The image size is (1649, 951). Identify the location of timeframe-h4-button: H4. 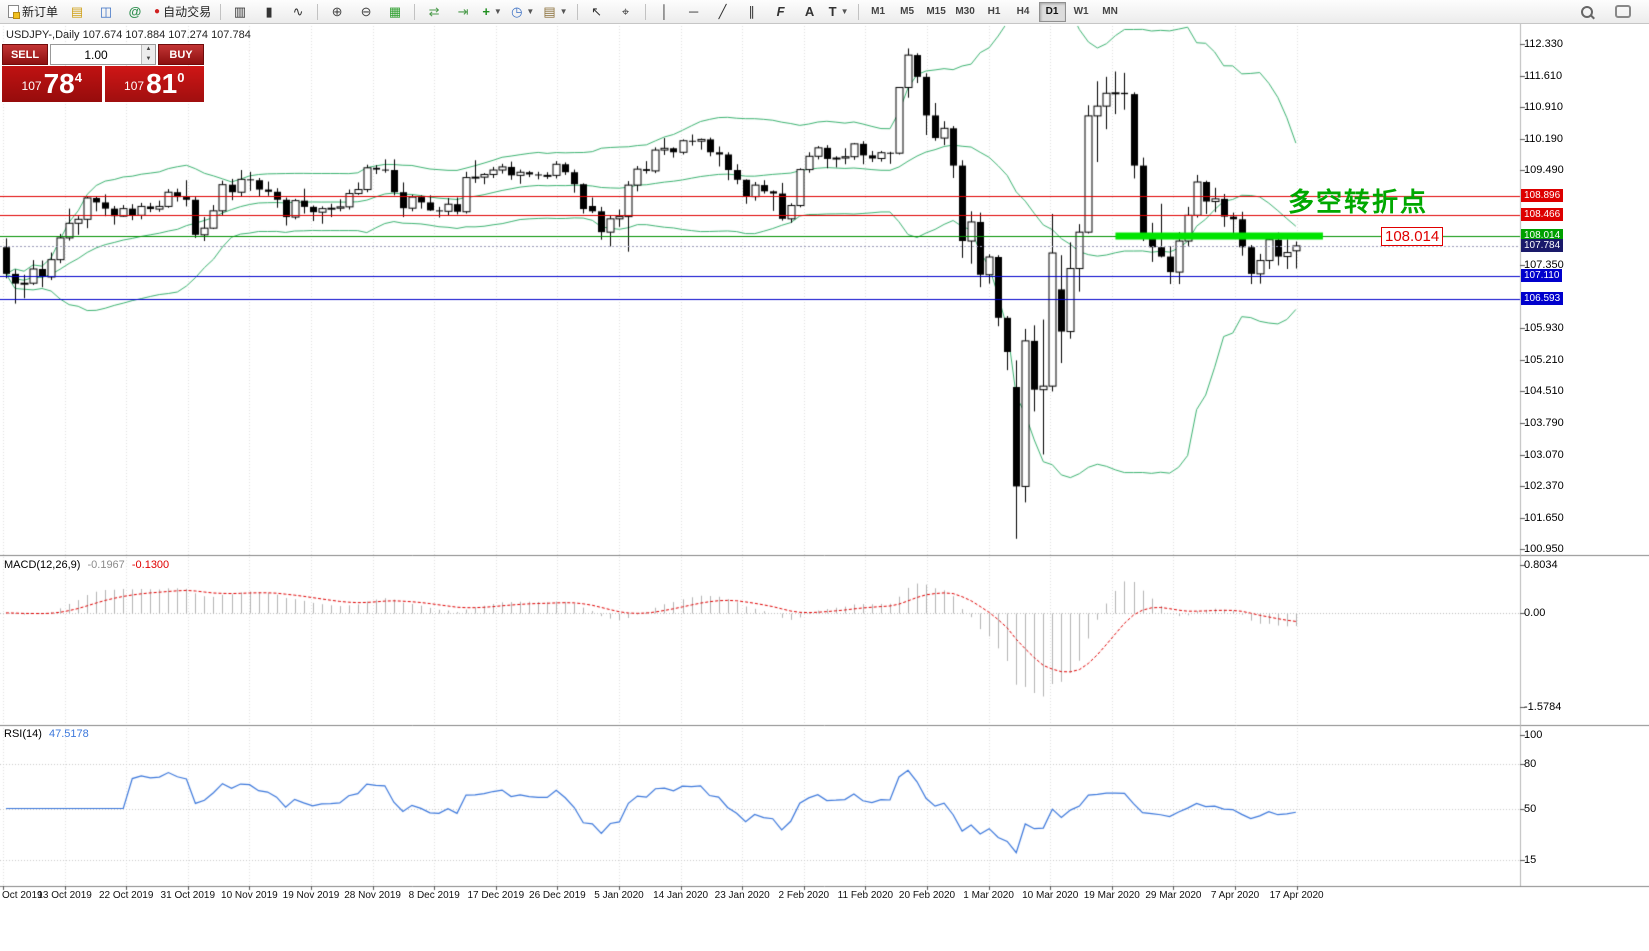
(1023, 11).